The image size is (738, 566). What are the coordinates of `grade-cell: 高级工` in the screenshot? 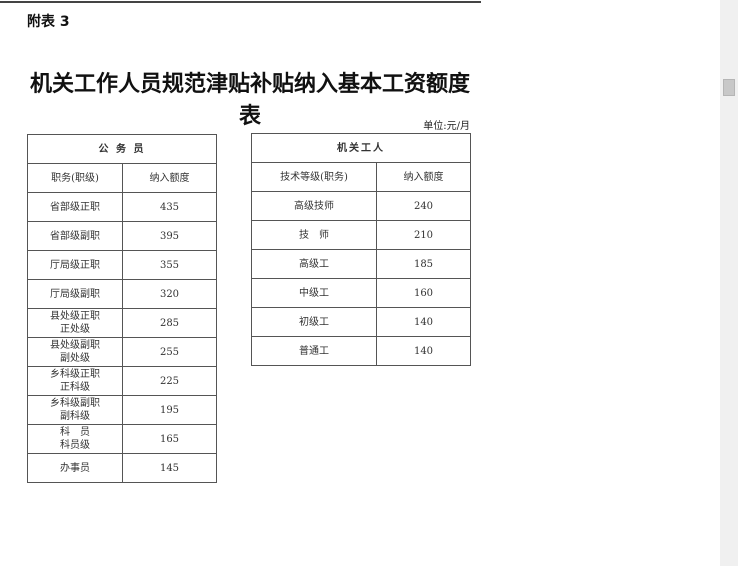 It's located at (314, 264).